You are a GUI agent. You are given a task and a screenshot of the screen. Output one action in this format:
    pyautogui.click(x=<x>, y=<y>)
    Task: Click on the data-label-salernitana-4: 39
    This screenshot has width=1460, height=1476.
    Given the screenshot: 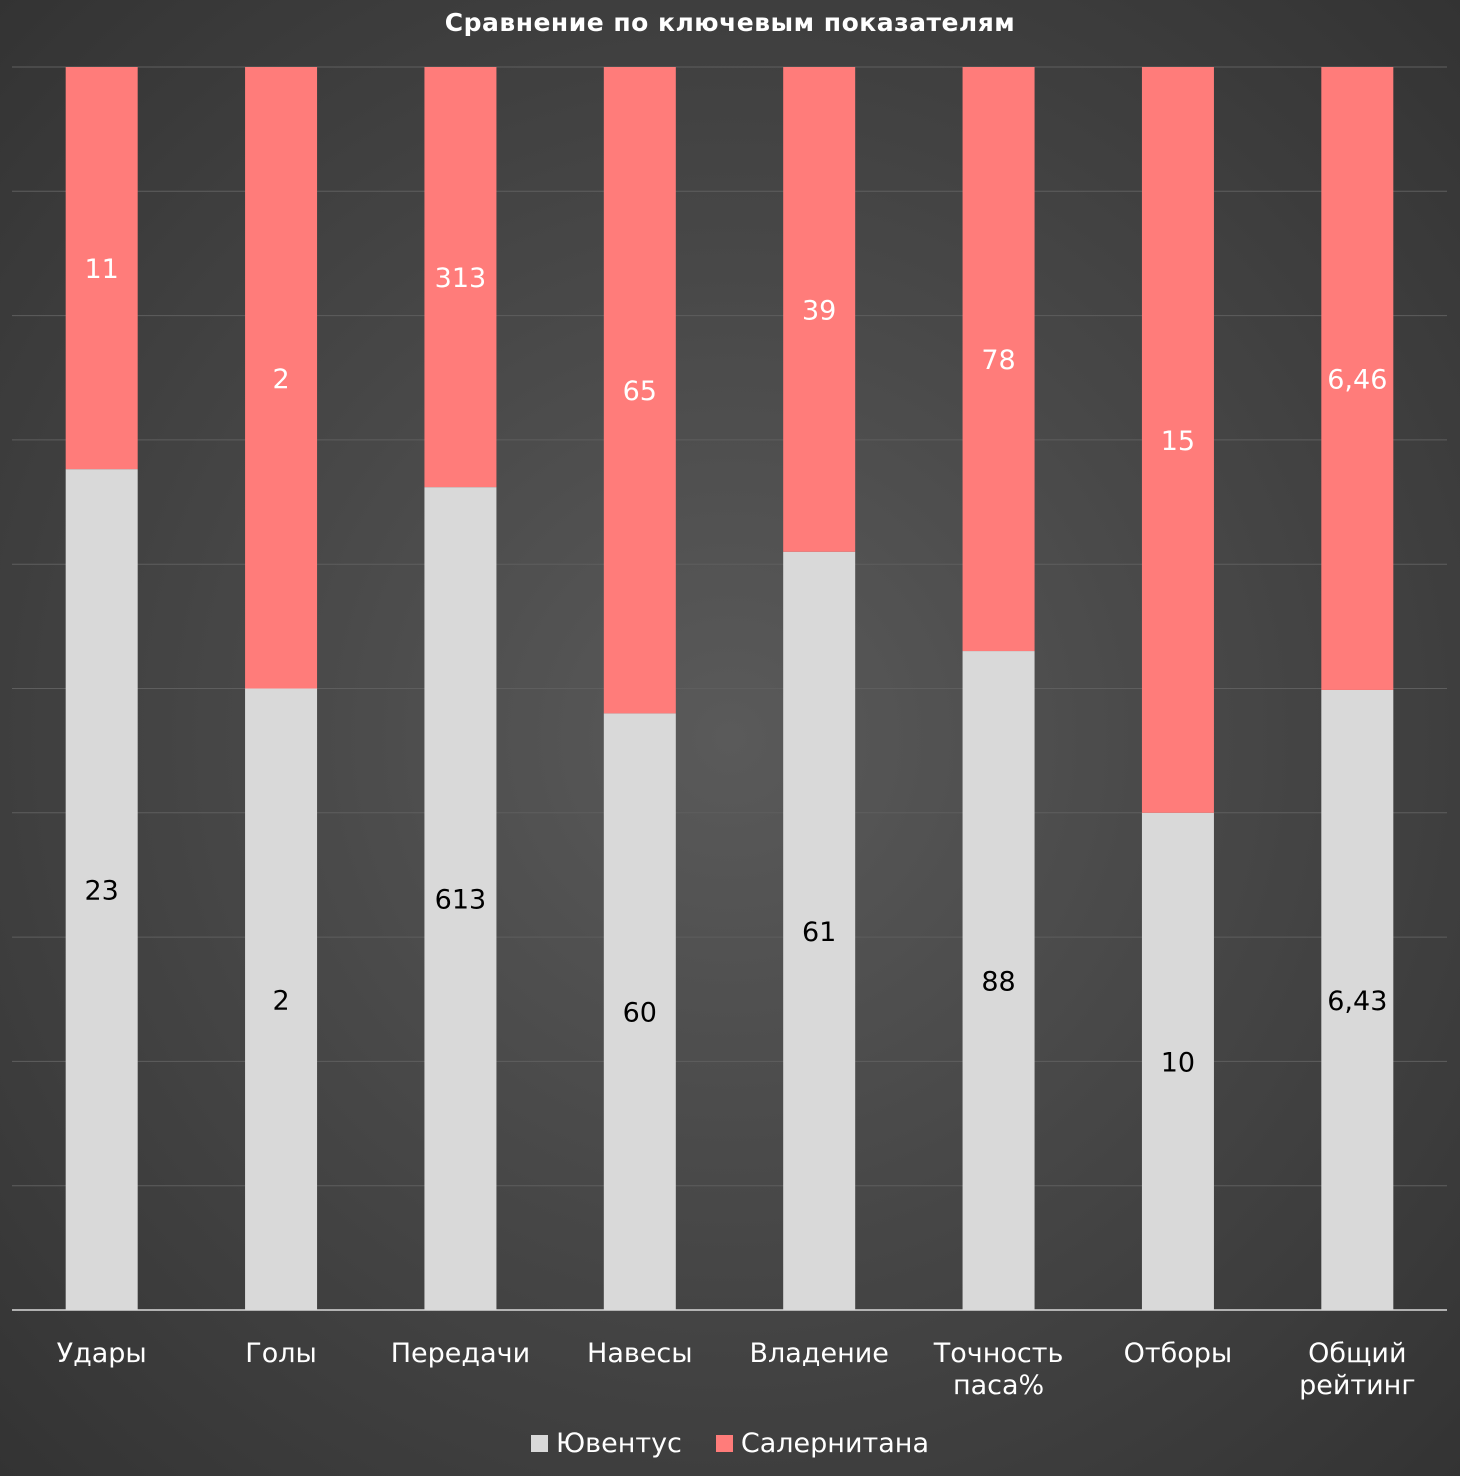 What is the action you would take?
    pyautogui.click(x=819, y=310)
    